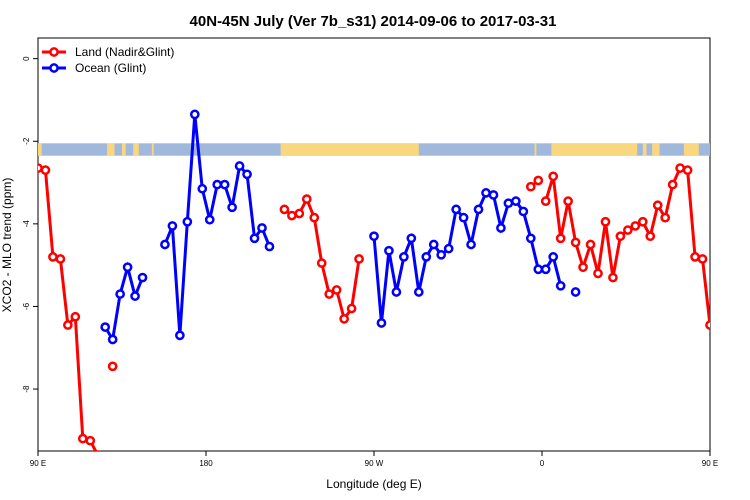 This screenshot has height=500, width=750. I want to click on y-tick-label: -8, so click(26, 389).